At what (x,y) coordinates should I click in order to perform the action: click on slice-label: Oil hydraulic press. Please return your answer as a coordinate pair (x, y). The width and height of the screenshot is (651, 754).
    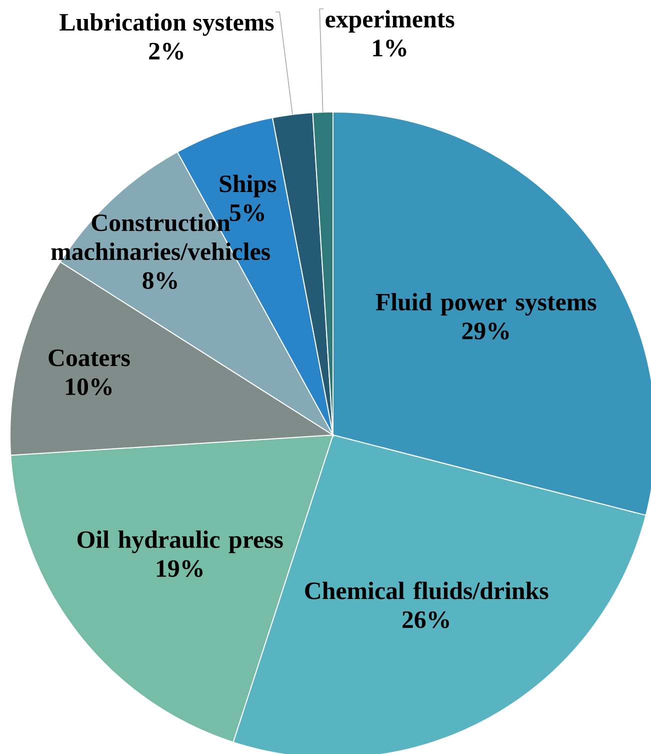
    Looking at the image, I should click on (180, 542).